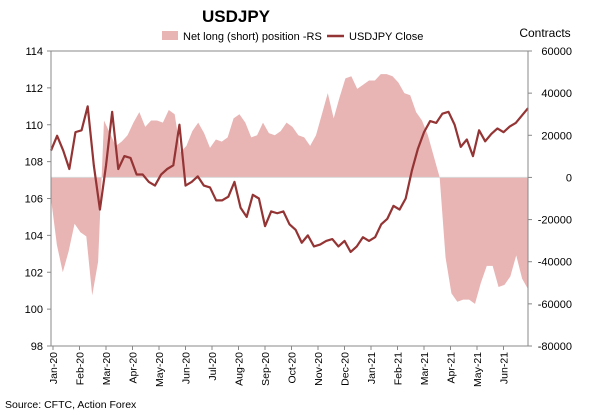 Image resolution: width=600 pixels, height=416 pixels. What do you see at coordinates (372, 368) in the screenshot?
I see `x-tick-label: Jan-21` at bounding box center [372, 368].